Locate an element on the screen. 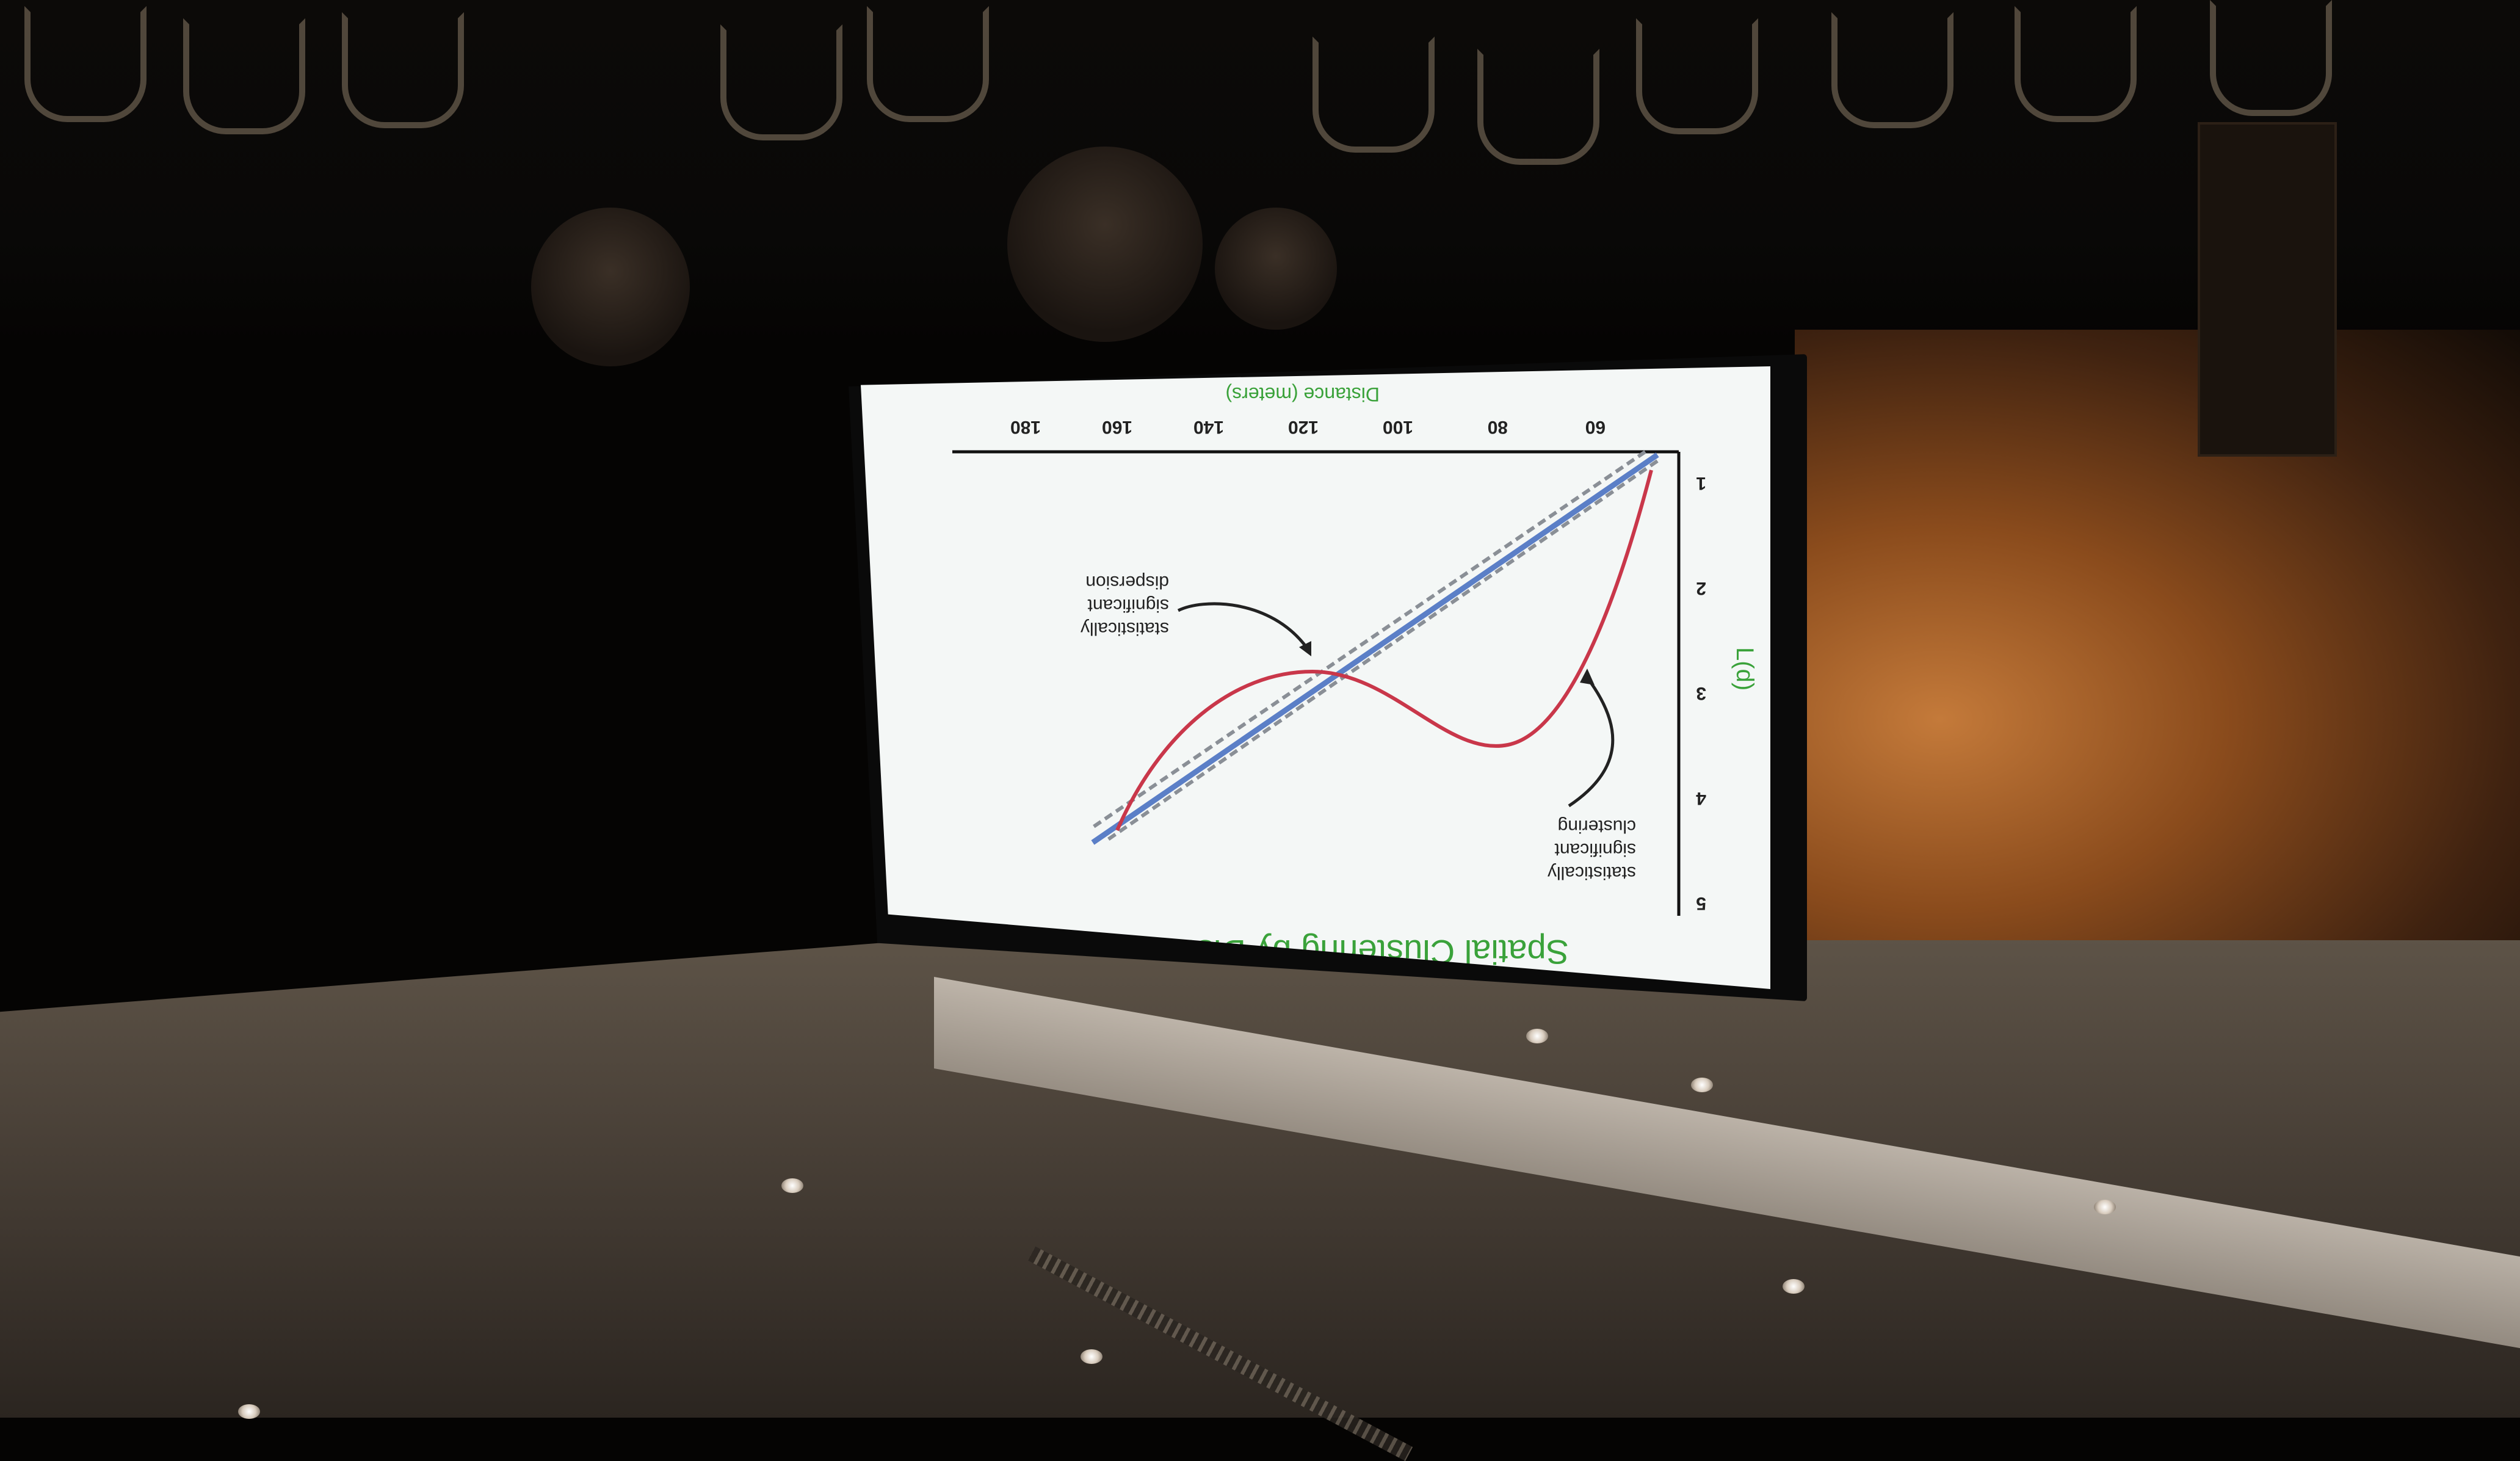 This screenshot has width=2520, height=1461. annotation-clustering-line: statistically is located at coordinates (1592, 873).